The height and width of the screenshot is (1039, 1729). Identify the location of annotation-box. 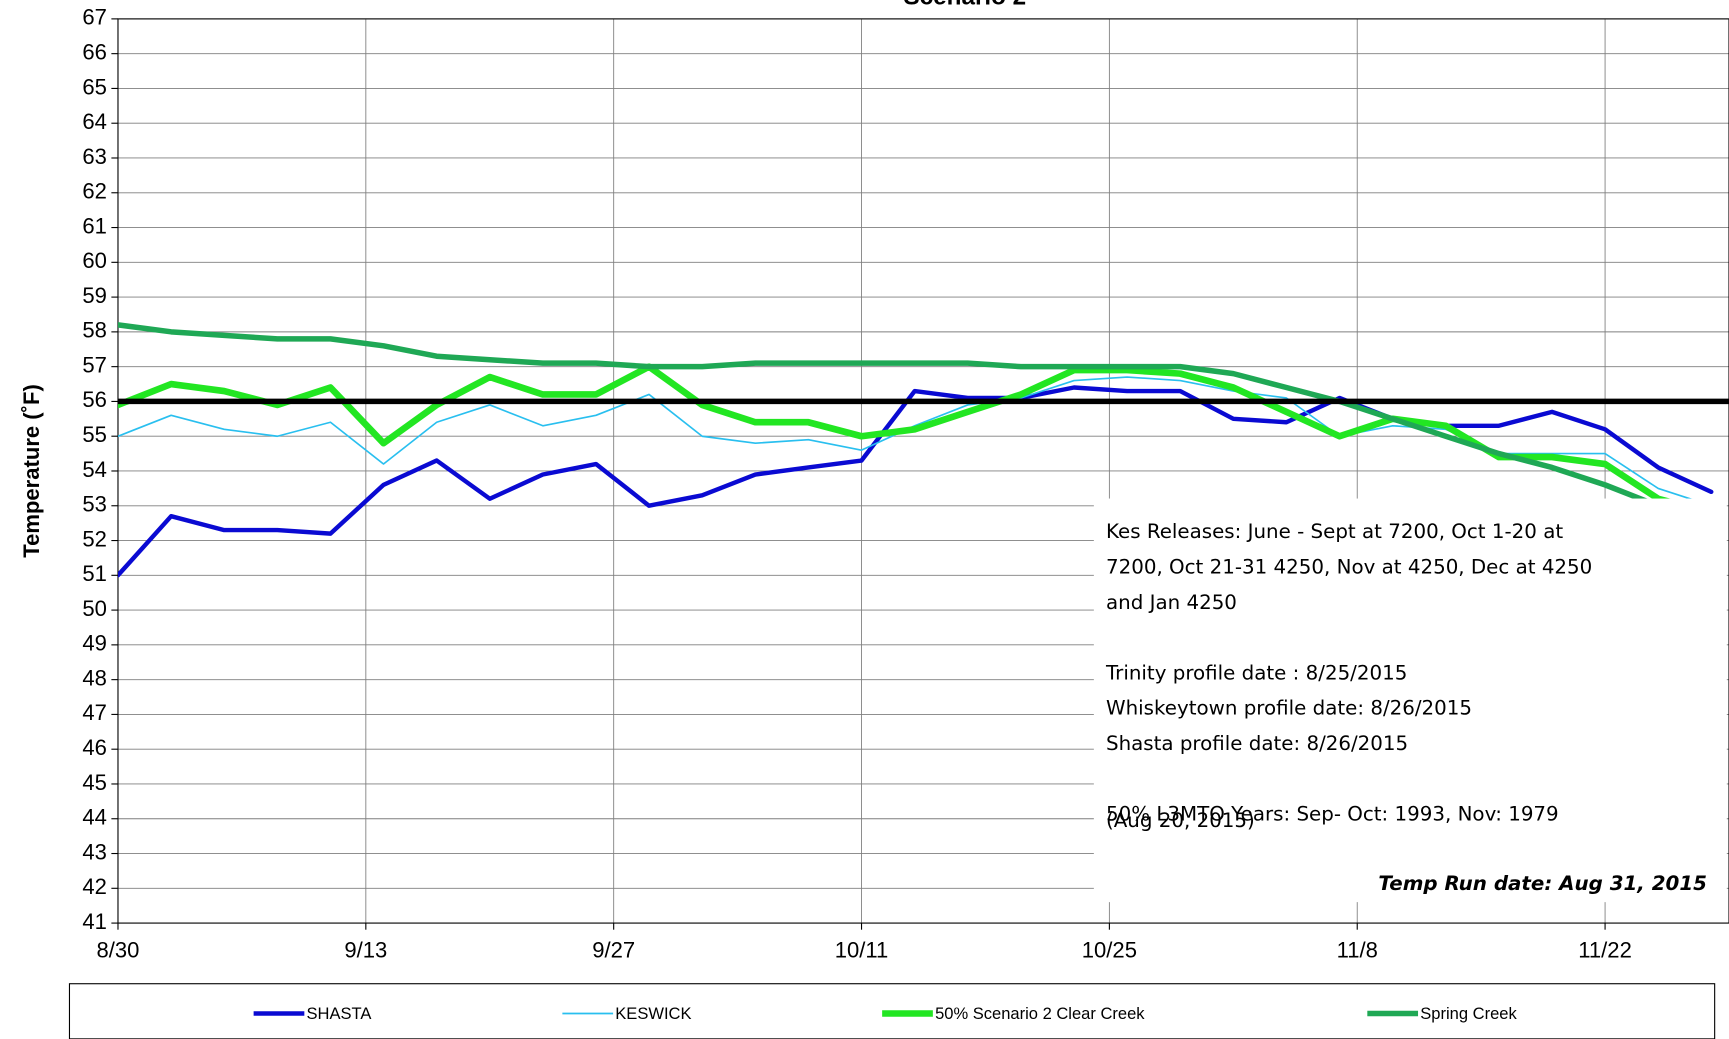
(1410, 700).